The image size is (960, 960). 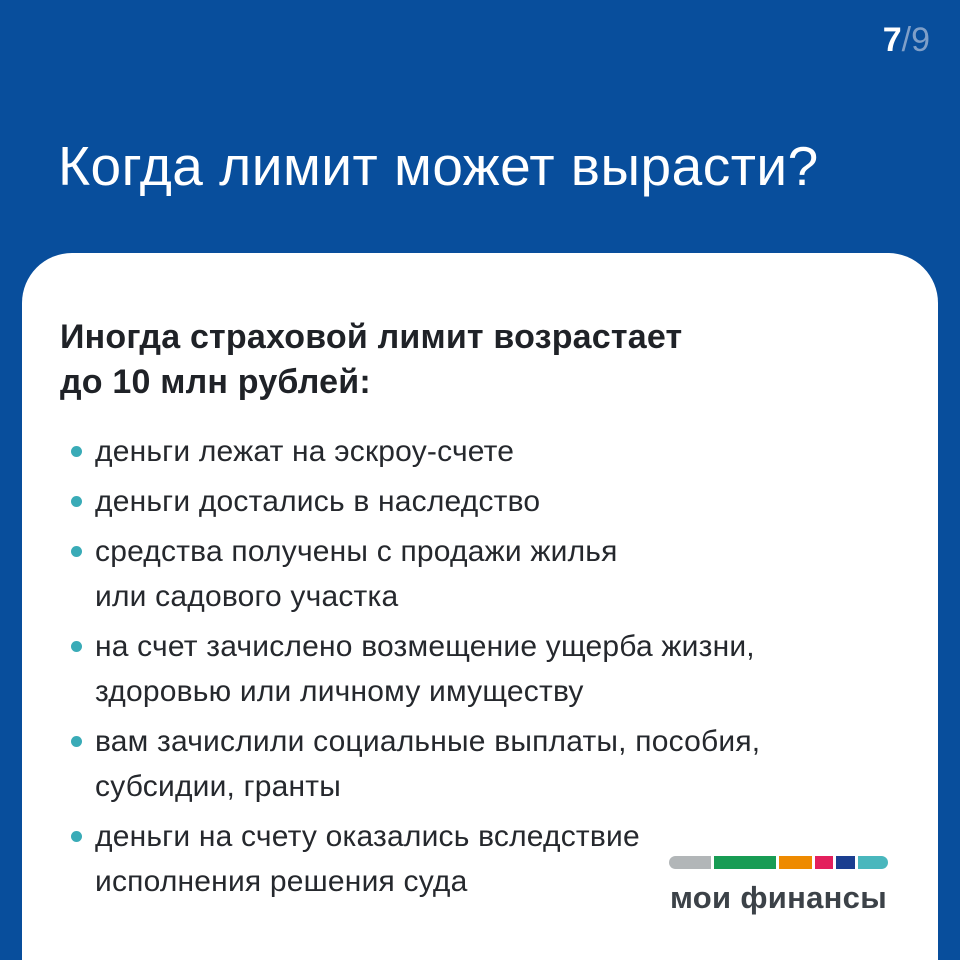 What do you see at coordinates (247, 596) in the screenshot?
I see `bullet-line: или садового участка` at bounding box center [247, 596].